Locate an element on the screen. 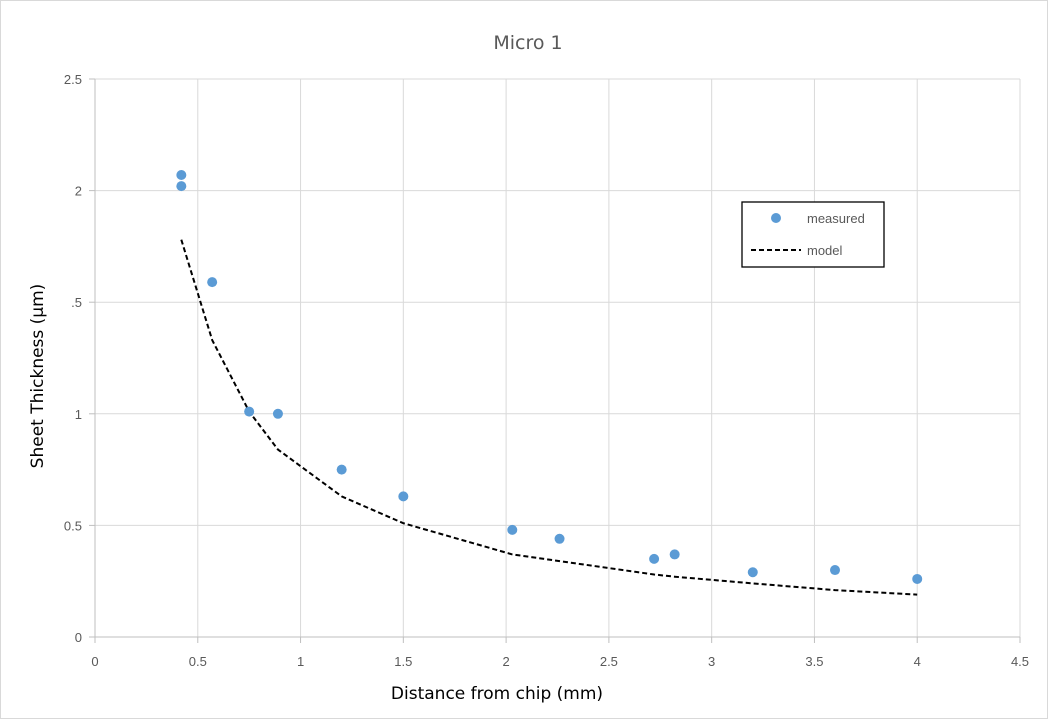 The image size is (1048, 720). legend-box is located at coordinates (813, 234).